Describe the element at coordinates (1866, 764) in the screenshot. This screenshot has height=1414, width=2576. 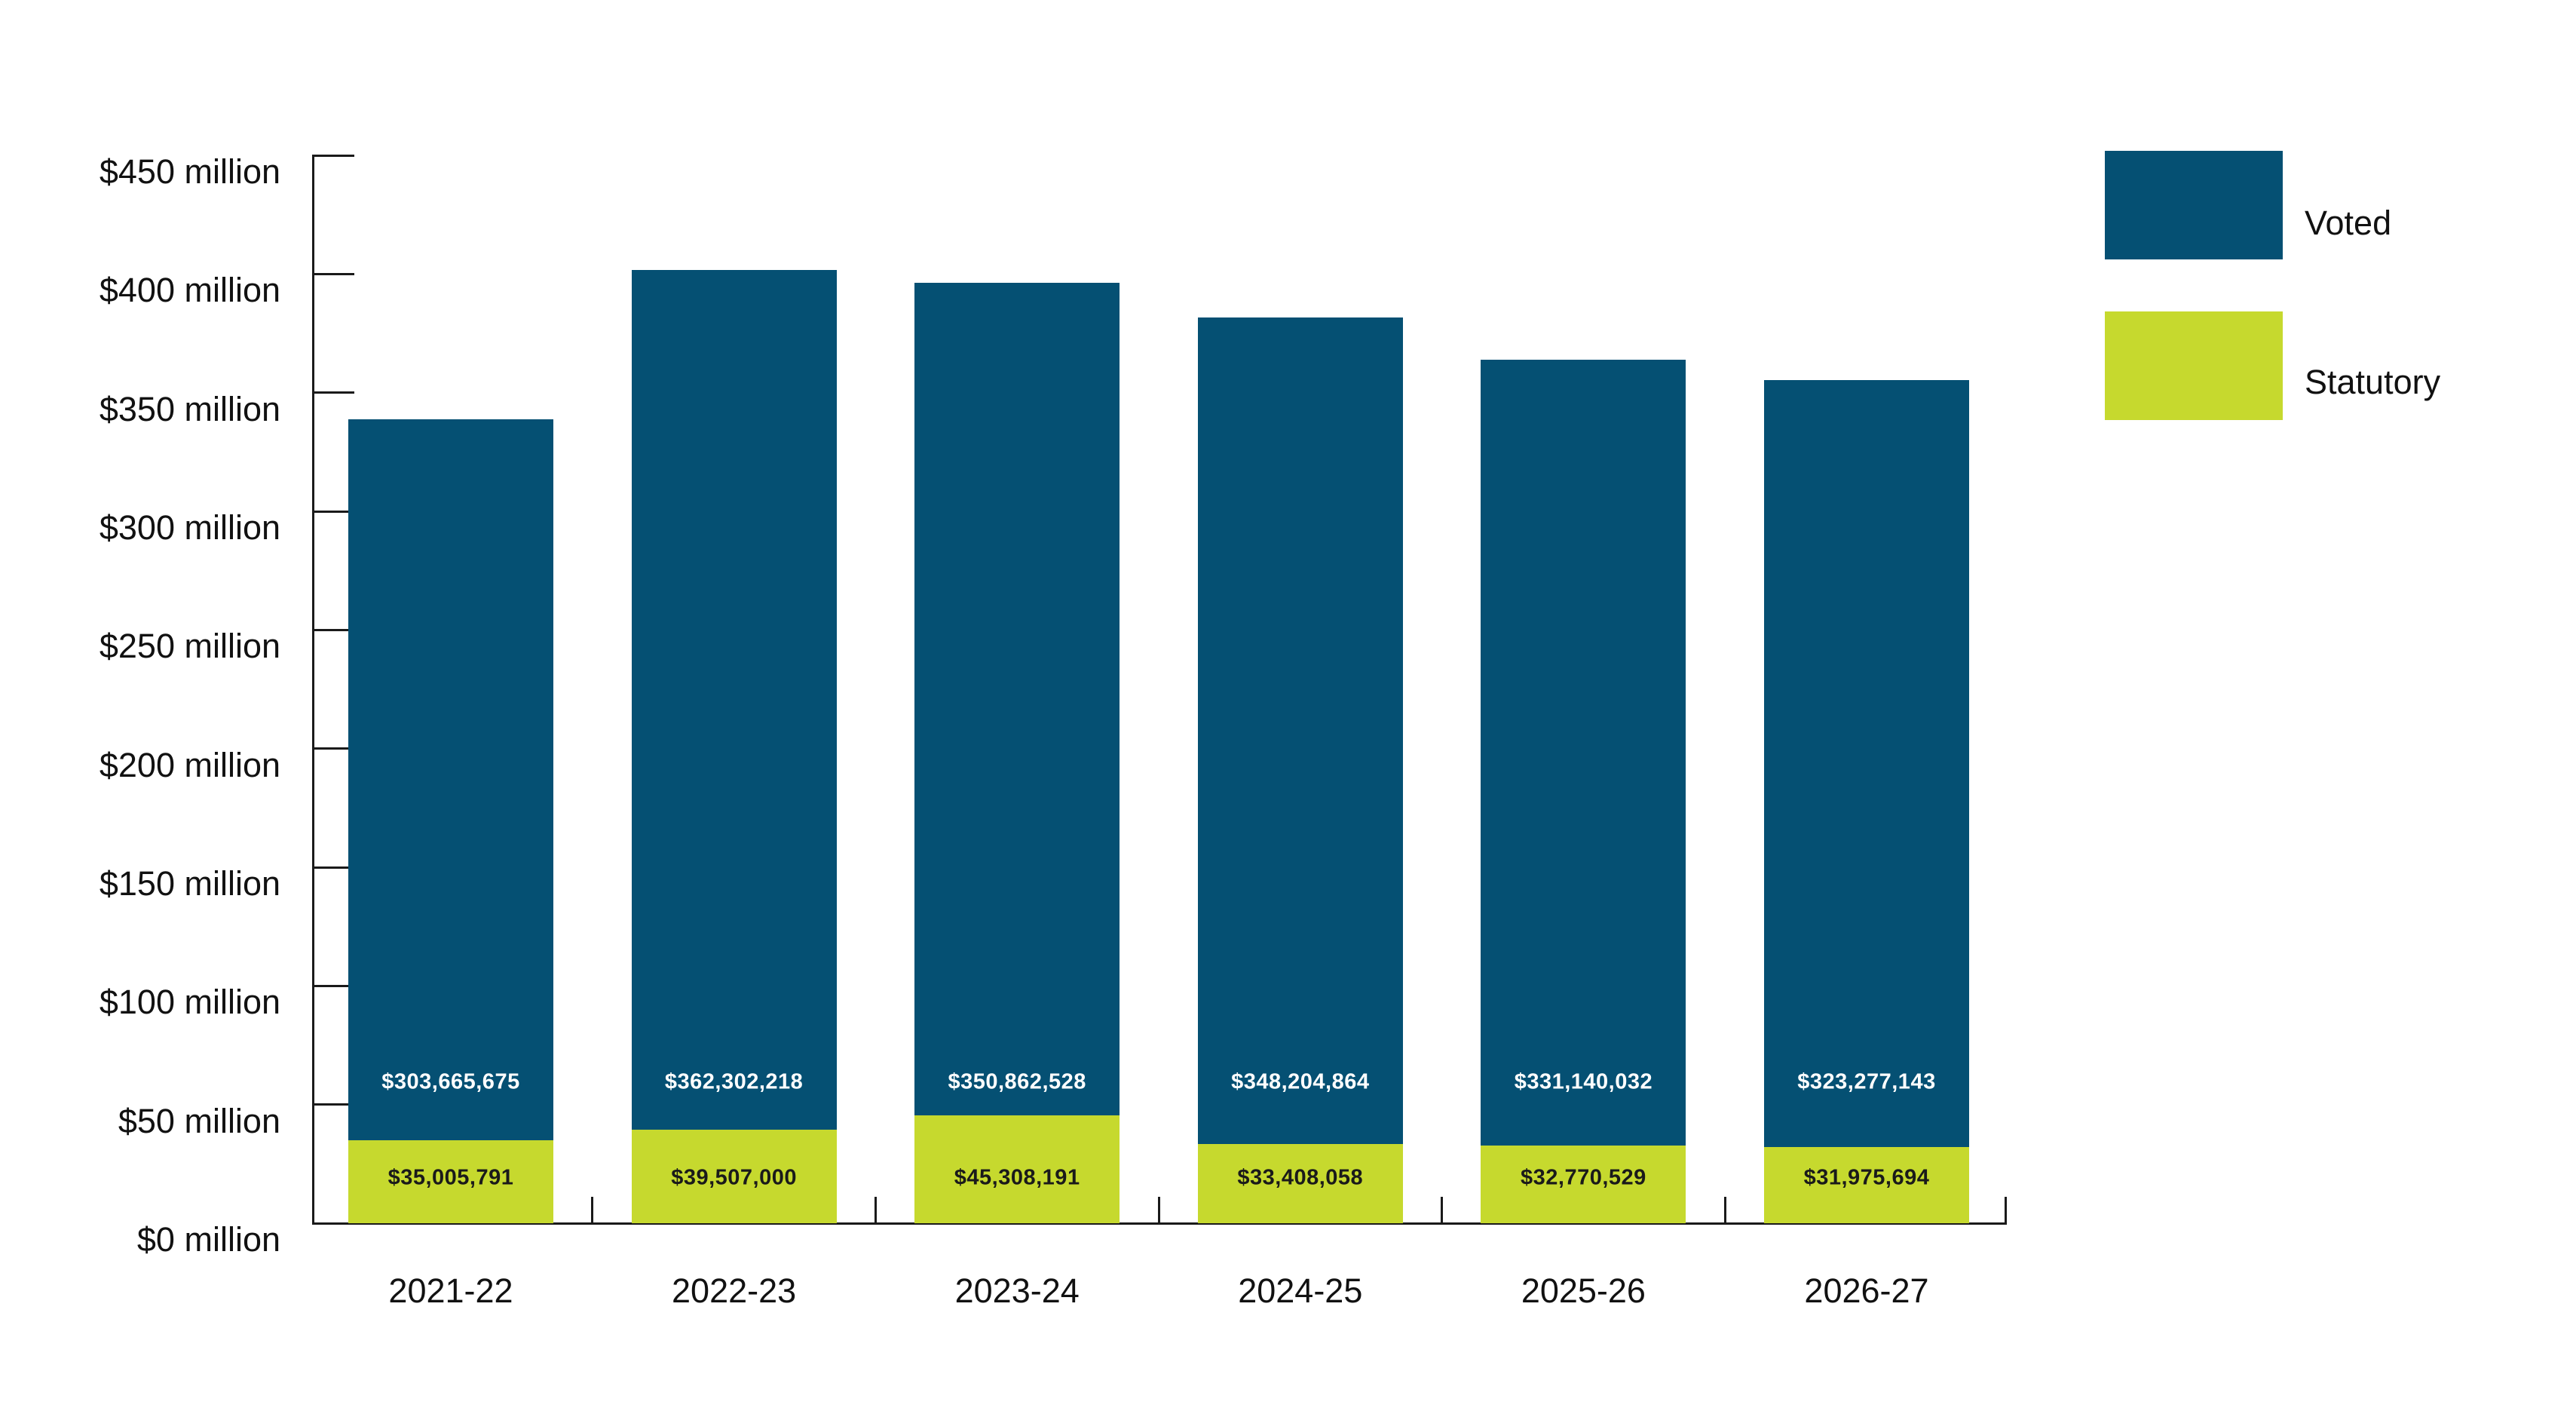
I see `bar-2026-27-voted-segment` at that location.